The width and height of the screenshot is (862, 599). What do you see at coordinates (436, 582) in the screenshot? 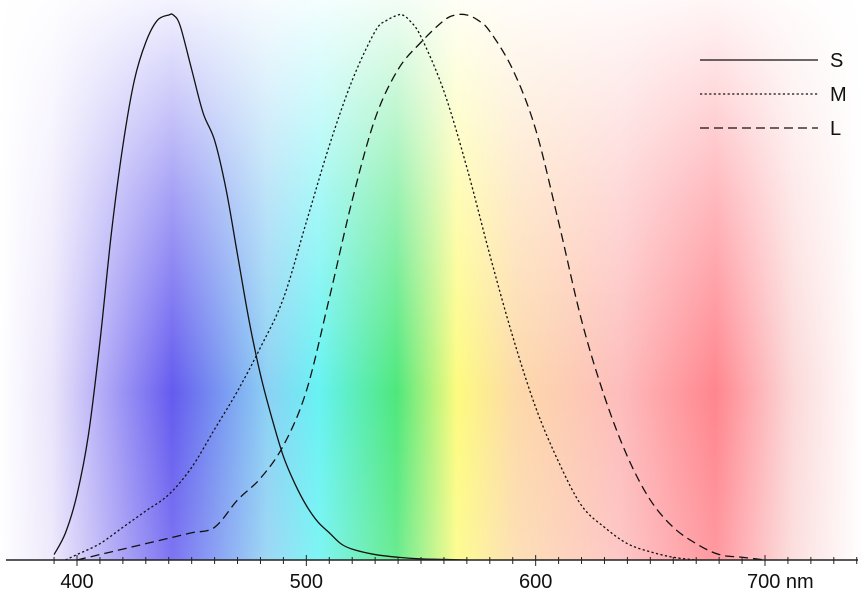
I see `x-axis-tick-labels: 400 500 600 700 nm` at bounding box center [436, 582].